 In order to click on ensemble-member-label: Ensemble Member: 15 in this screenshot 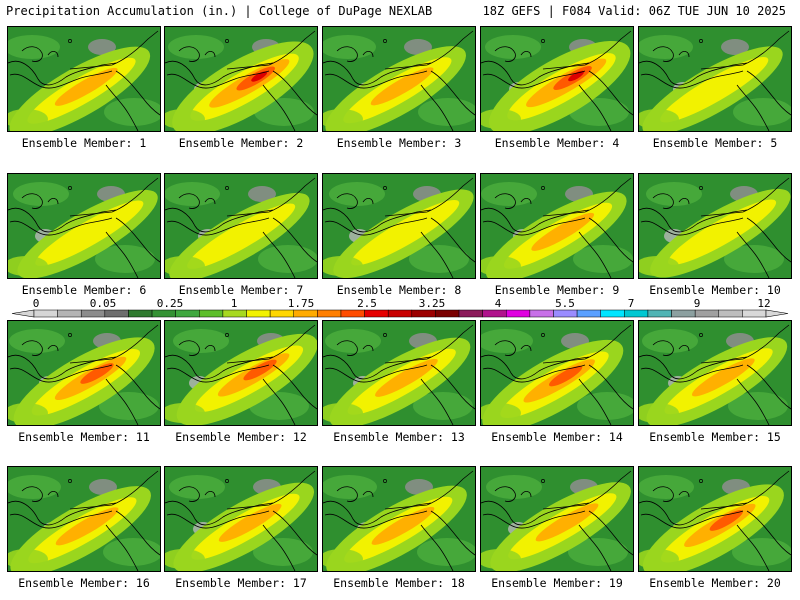, I will do `click(715, 437)`.